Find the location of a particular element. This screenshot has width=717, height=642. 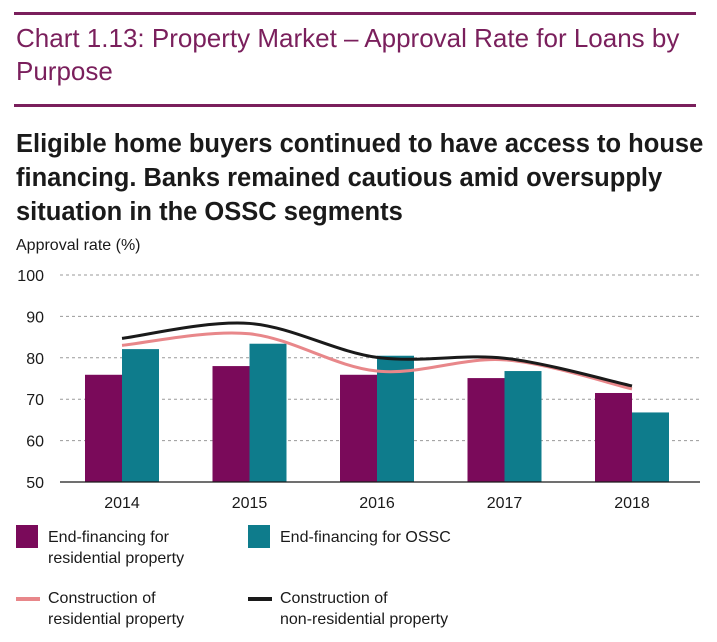

x-axis: 2014 2015 2016 2017 2018 is located at coordinates (380, 496).